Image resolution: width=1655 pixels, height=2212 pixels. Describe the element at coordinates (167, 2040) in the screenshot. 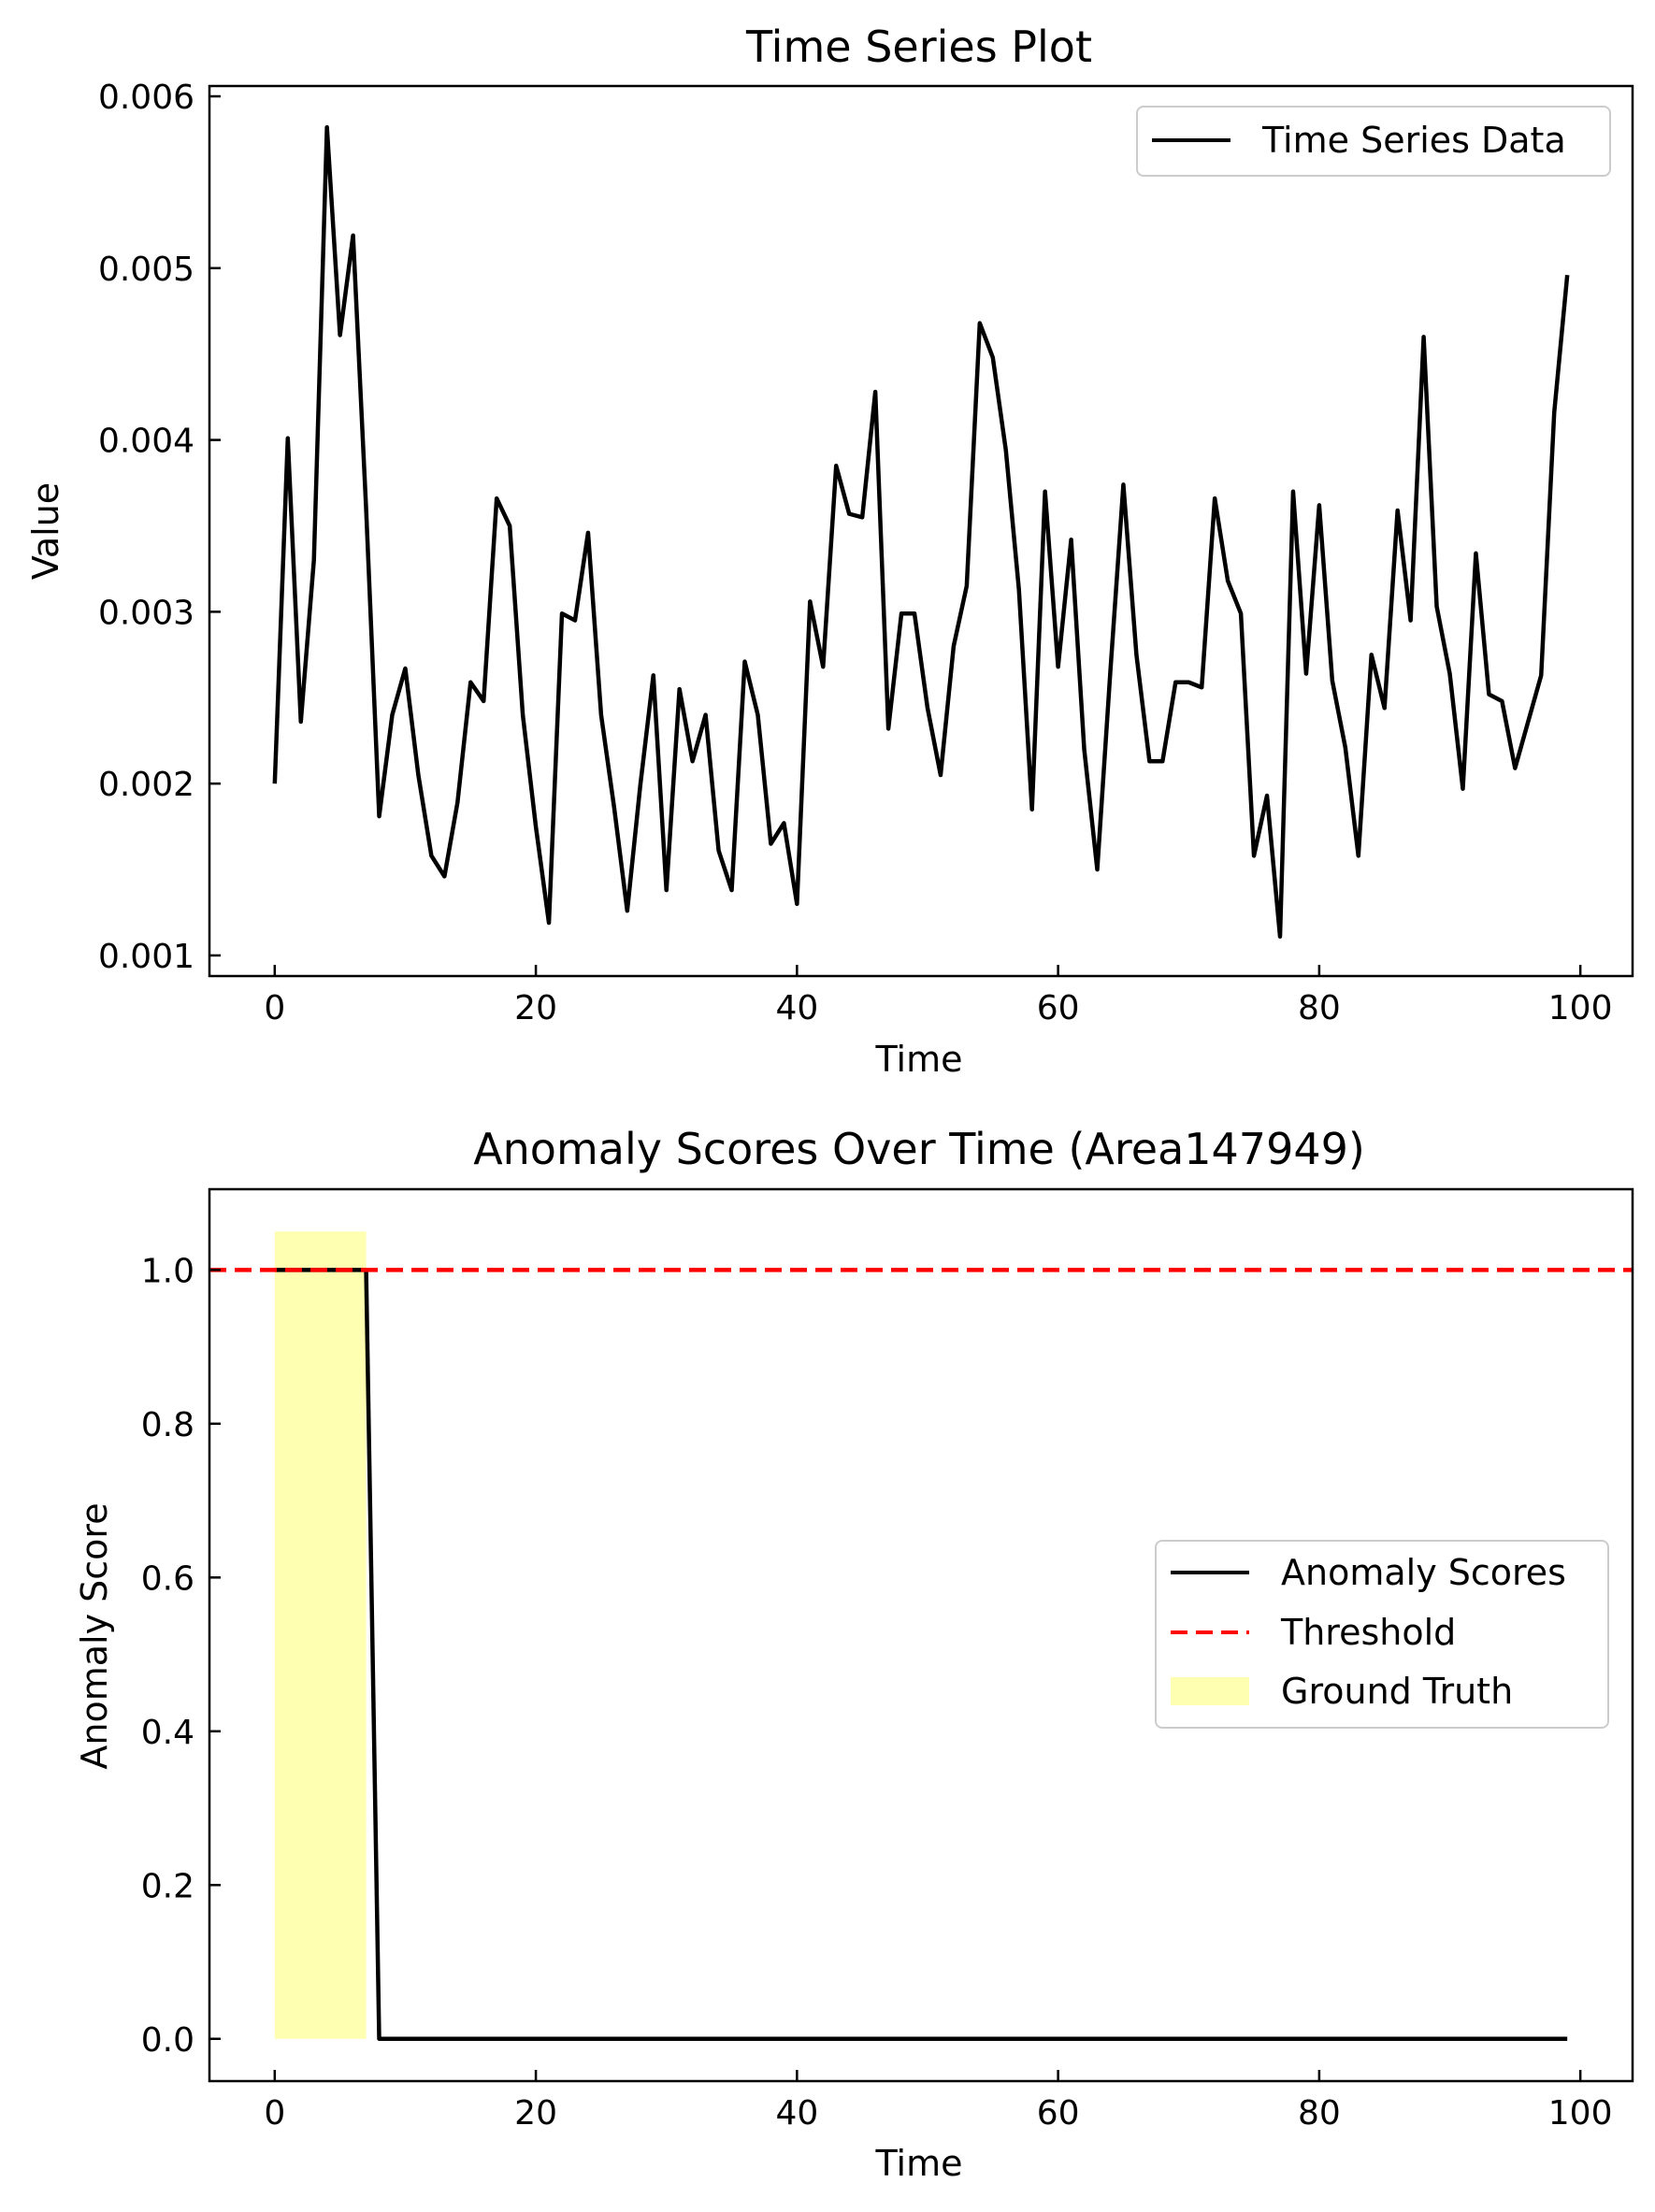

I see `y-tick-label: 0.0` at that location.